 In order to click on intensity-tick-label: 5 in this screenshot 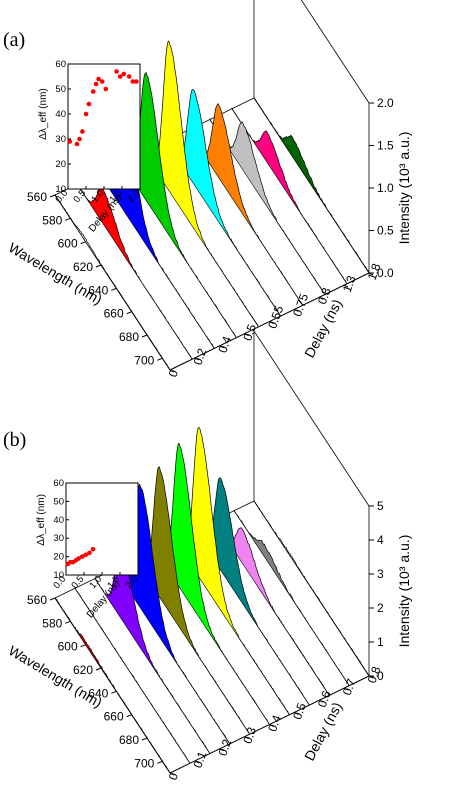, I will do `click(380, 506)`.